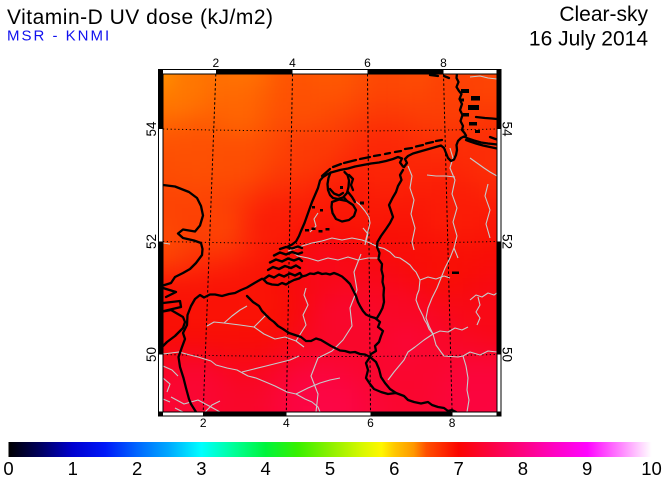 Image resolution: width=665 pixels, height=480 pixels. Describe the element at coordinates (8, 468) in the screenshot. I see `svg-text: 0` at that location.